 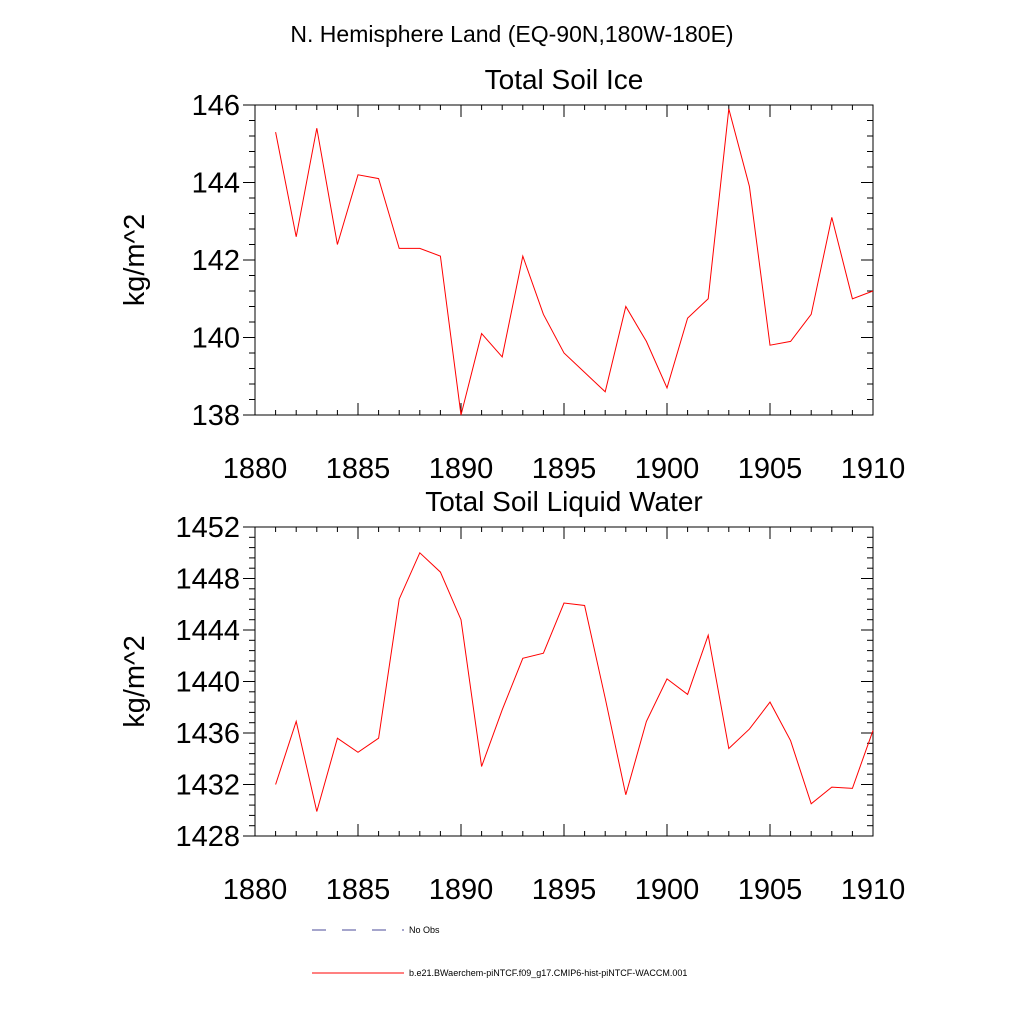 What do you see at coordinates (564, 79) in the screenshot?
I see `chart-title: Total Soil Ice` at bounding box center [564, 79].